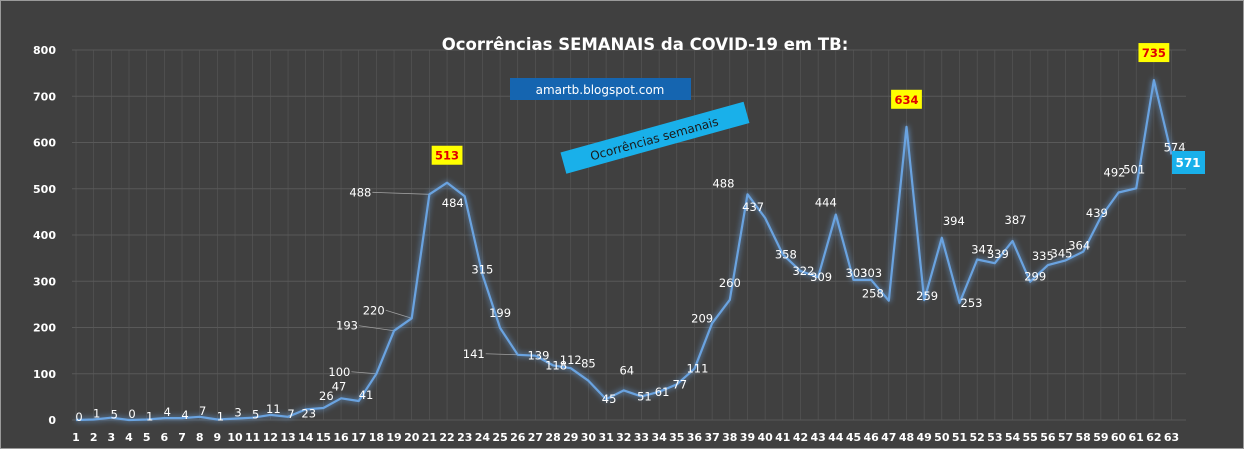  Describe the element at coordinates (679, 384) in the screenshot. I see `data-label: 77` at that location.